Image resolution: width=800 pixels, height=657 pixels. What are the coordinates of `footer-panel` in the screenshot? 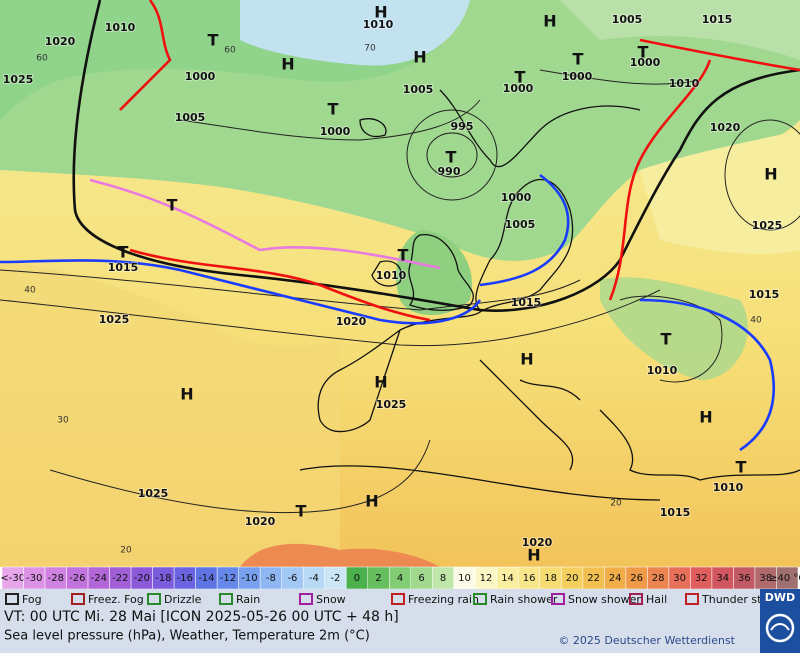 It's located at (400, 621).